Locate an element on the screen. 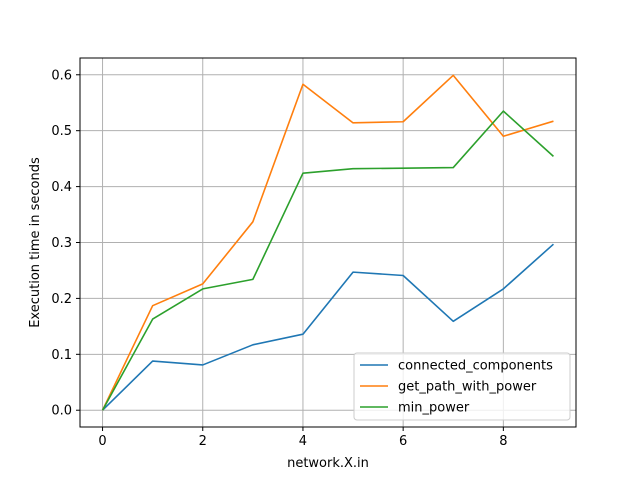 Image resolution: width=640 pixels, height=480 pixels. legend-label: get_path_with_power is located at coordinates (467, 387).